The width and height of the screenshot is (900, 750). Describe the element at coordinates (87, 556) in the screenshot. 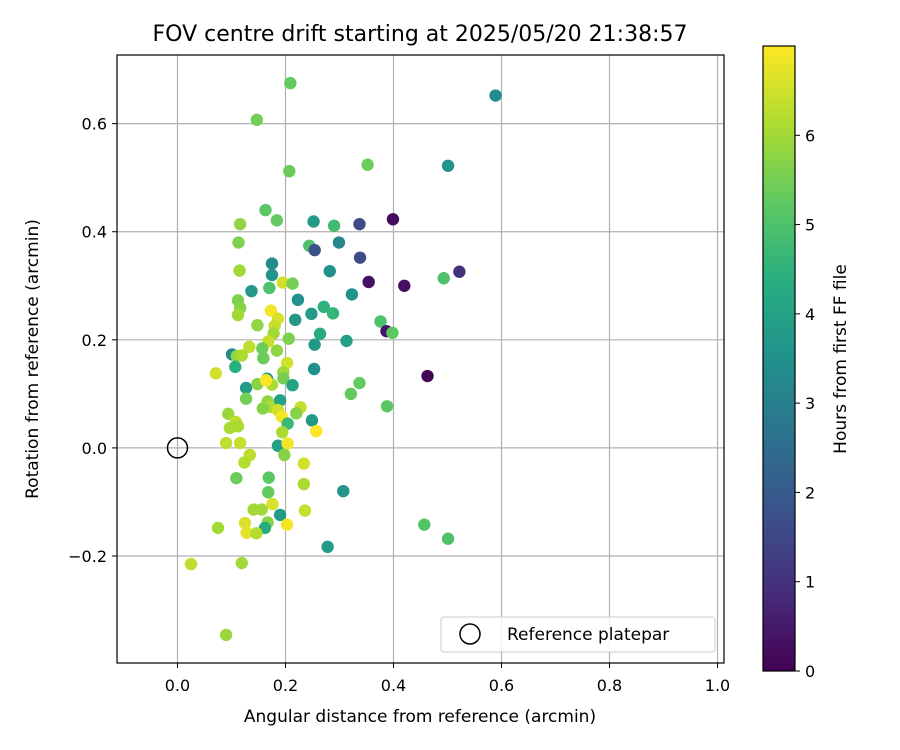

I see `y-tick-label: −0.2` at that location.